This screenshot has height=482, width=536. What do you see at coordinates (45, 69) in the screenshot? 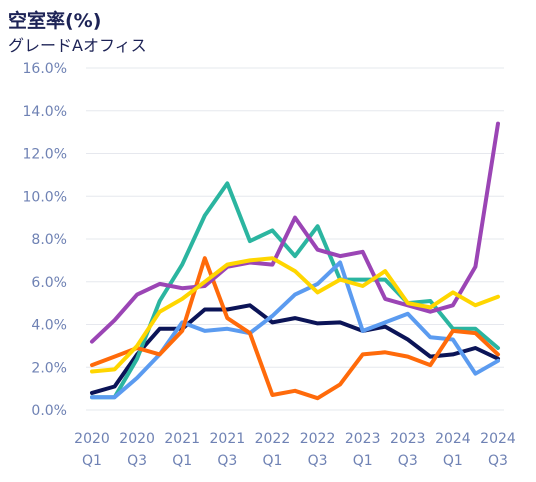
I see `y-tick-label: 16.0%` at bounding box center [45, 69].